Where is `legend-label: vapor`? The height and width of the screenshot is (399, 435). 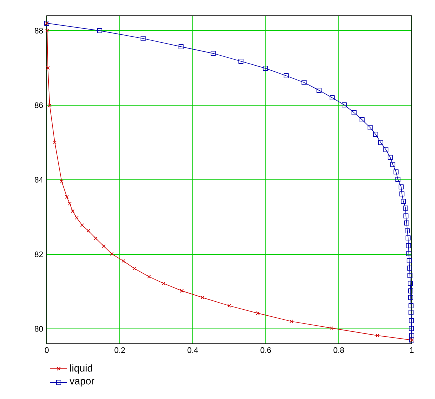
legend-label: vapor is located at coordinates (82, 383).